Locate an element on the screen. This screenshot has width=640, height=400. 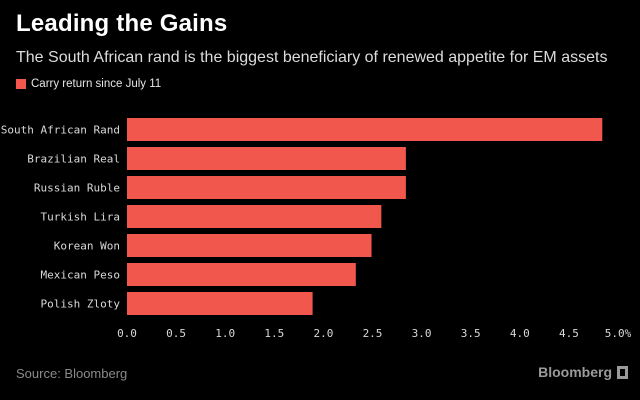
category-label: Brazilian Real is located at coordinates (73, 159).